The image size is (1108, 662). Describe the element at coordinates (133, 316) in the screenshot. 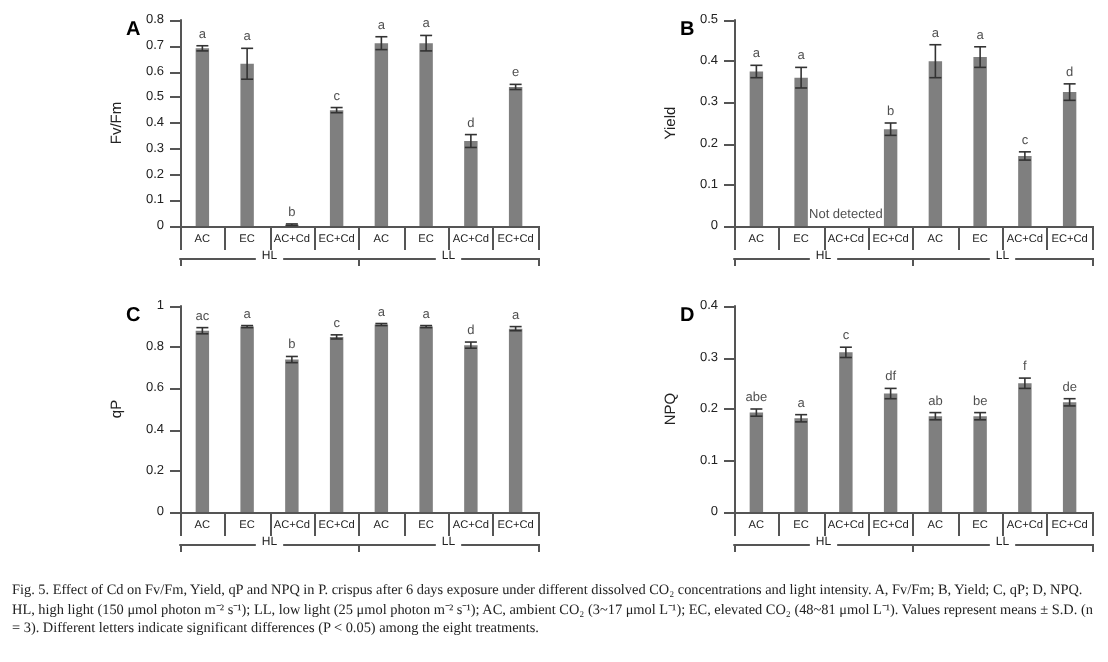

I see `chart-title: C` at that location.